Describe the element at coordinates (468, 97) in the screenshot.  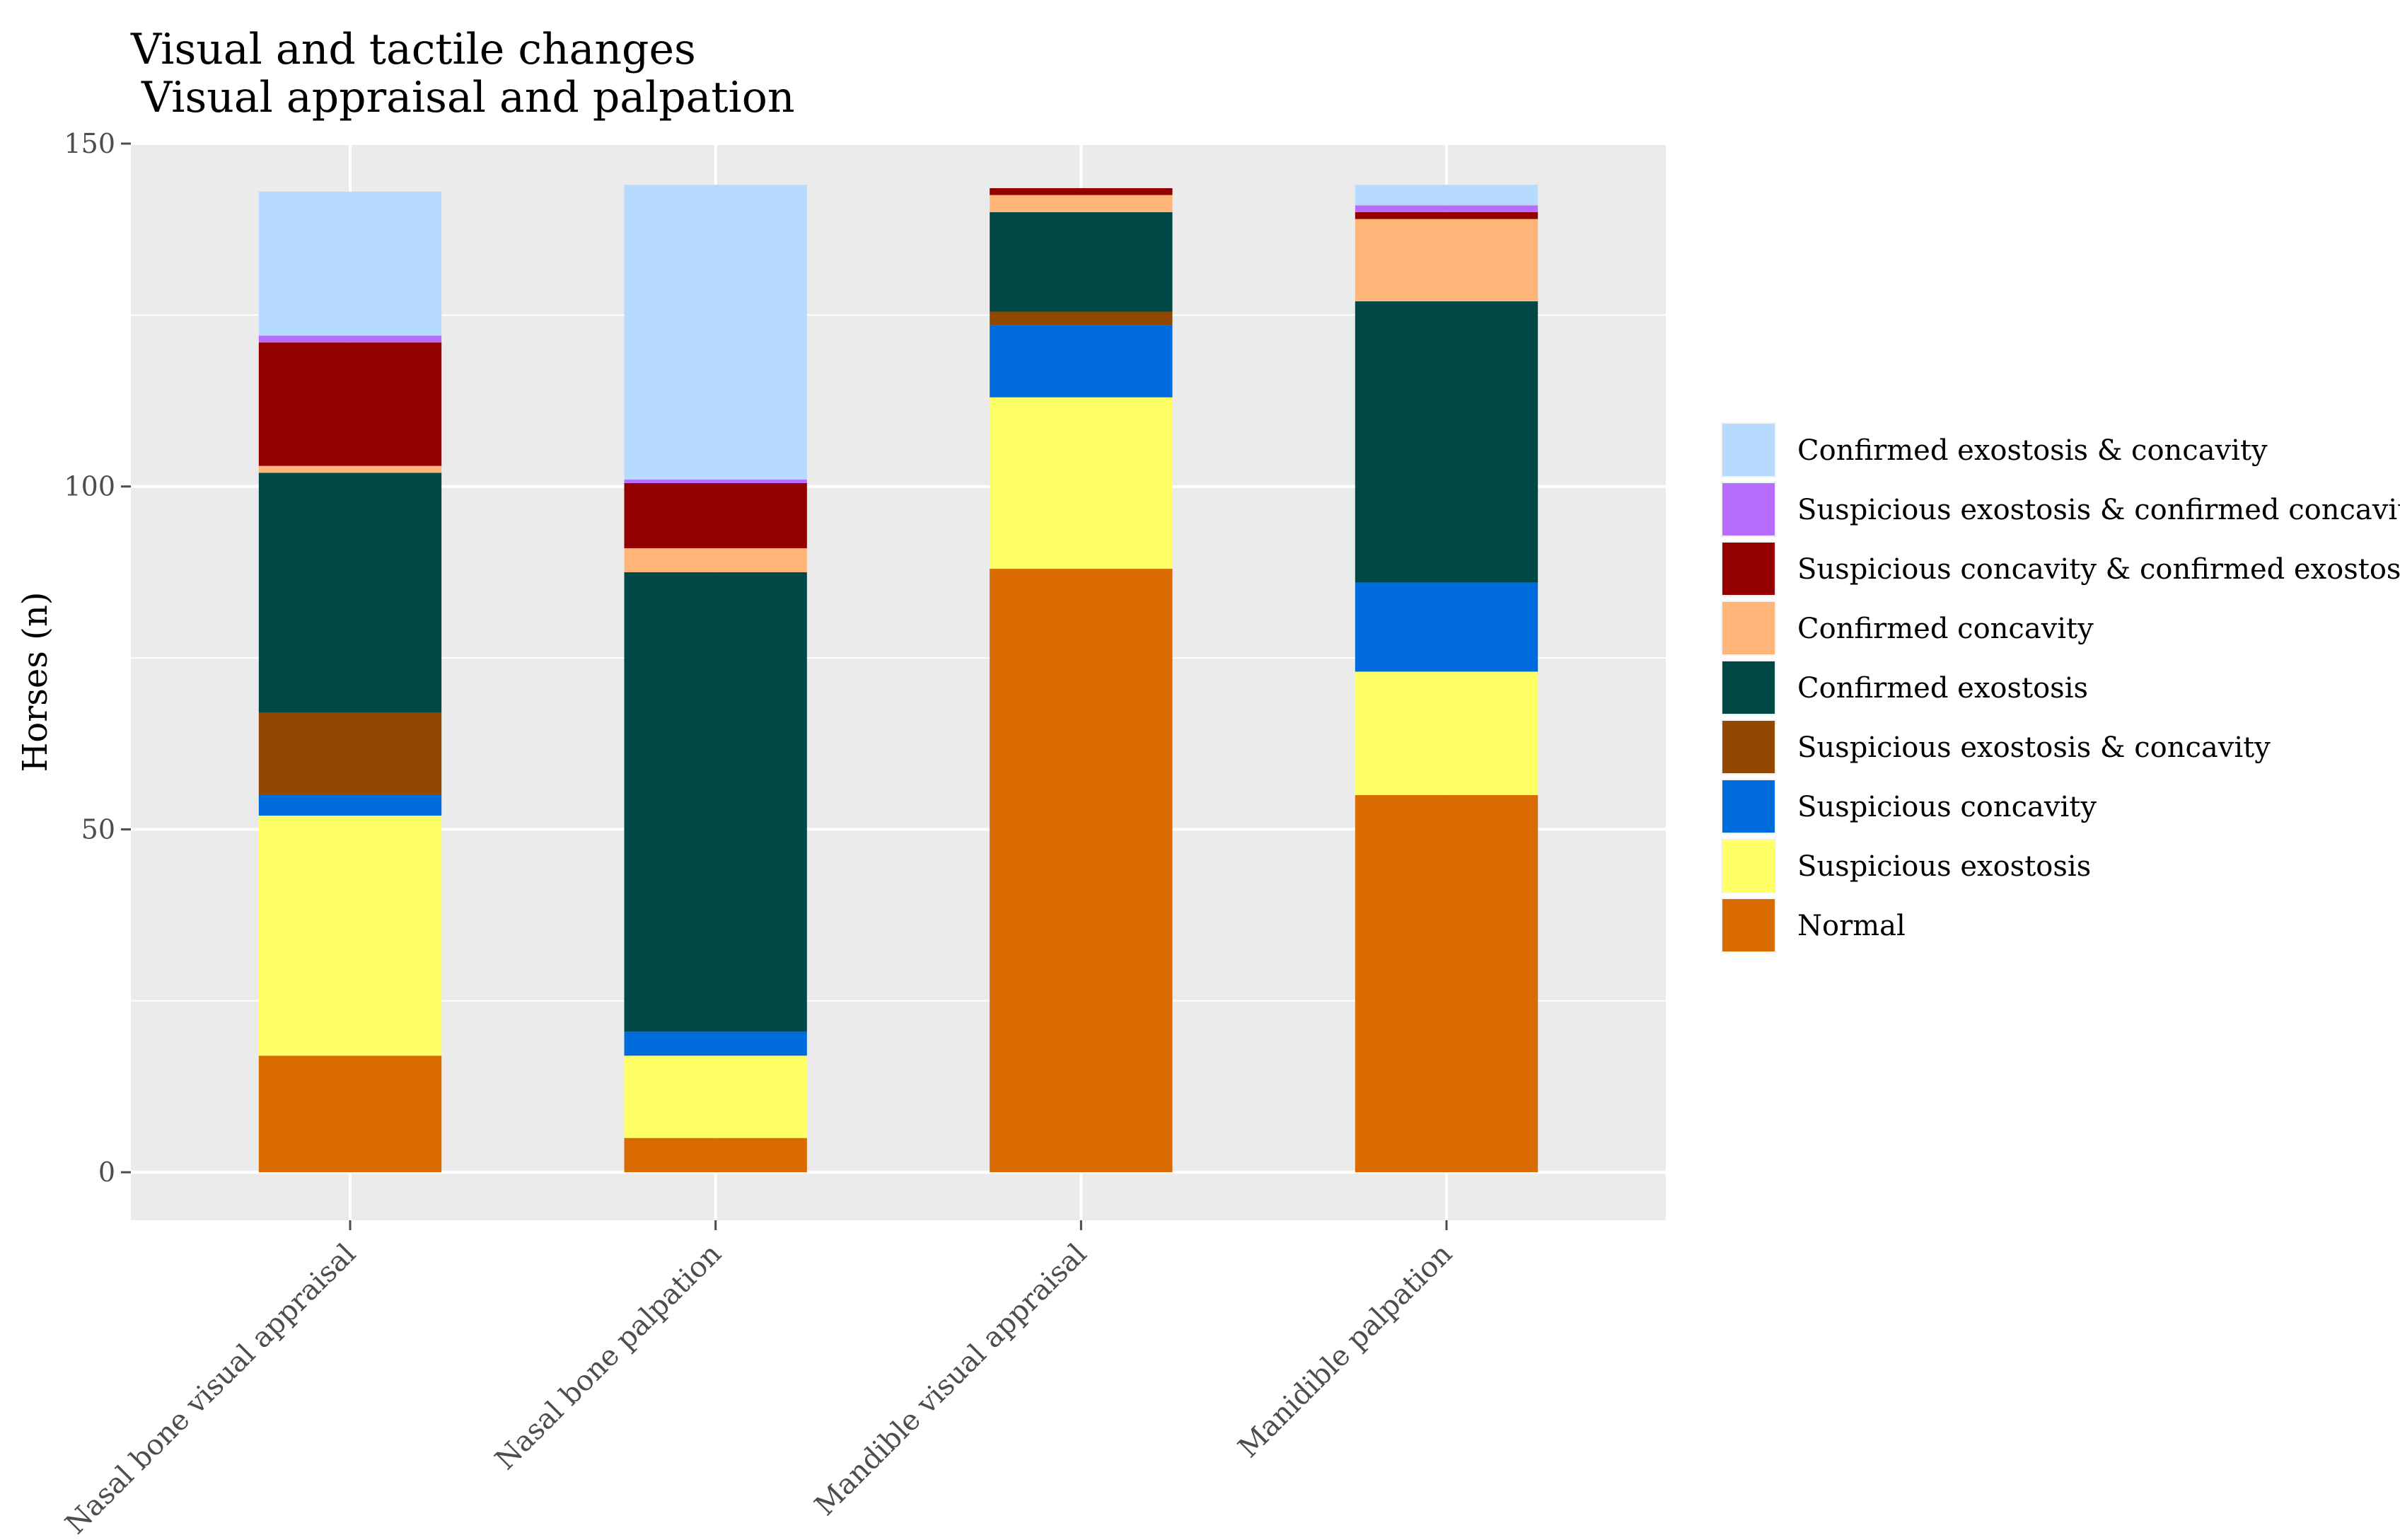
I see `chart-subtitle: Visual appraisal and palpation` at that location.